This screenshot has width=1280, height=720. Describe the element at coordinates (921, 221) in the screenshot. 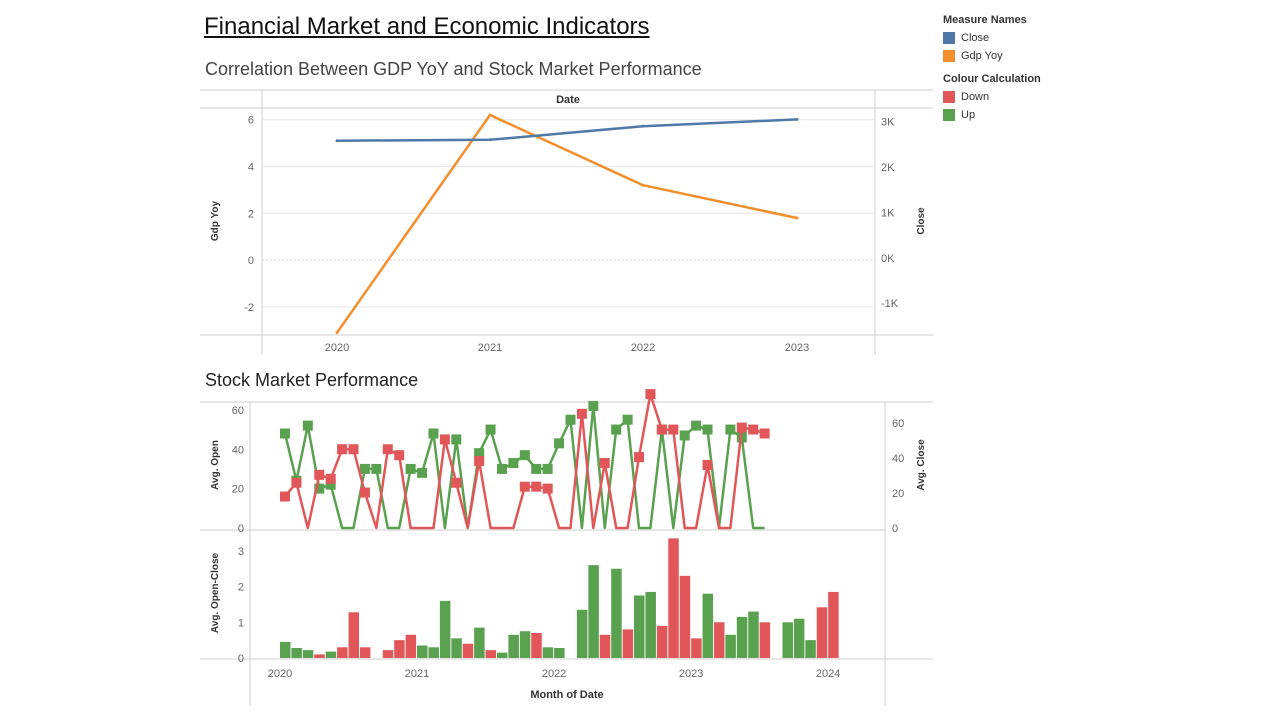

I see `y2-axis-title: Close` at that location.